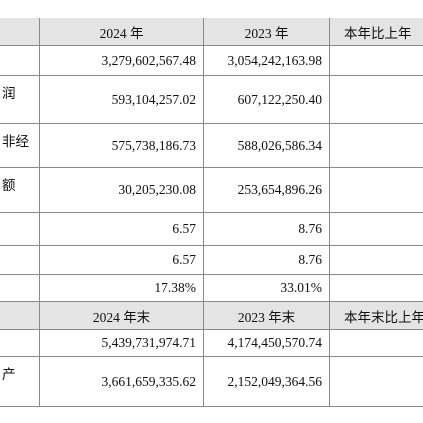  What do you see at coordinates (267, 288) in the screenshot?
I see `value-cell: 33.01%` at bounding box center [267, 288].